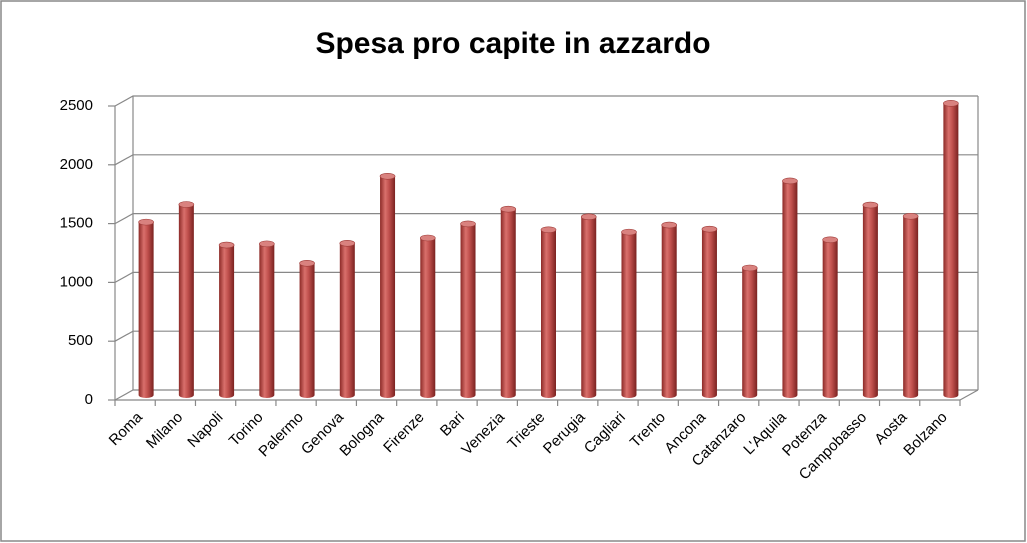 This screenshot has height=543, width=1027. I want to click on chart-title: Spesa pro capite in azzardo, so click(512, 43).